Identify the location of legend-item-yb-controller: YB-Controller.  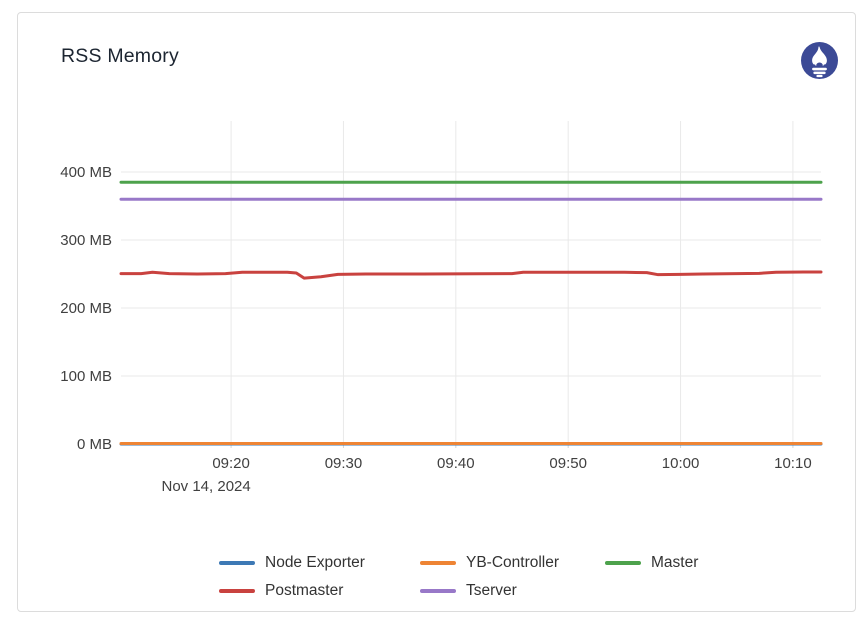
(512, 563).